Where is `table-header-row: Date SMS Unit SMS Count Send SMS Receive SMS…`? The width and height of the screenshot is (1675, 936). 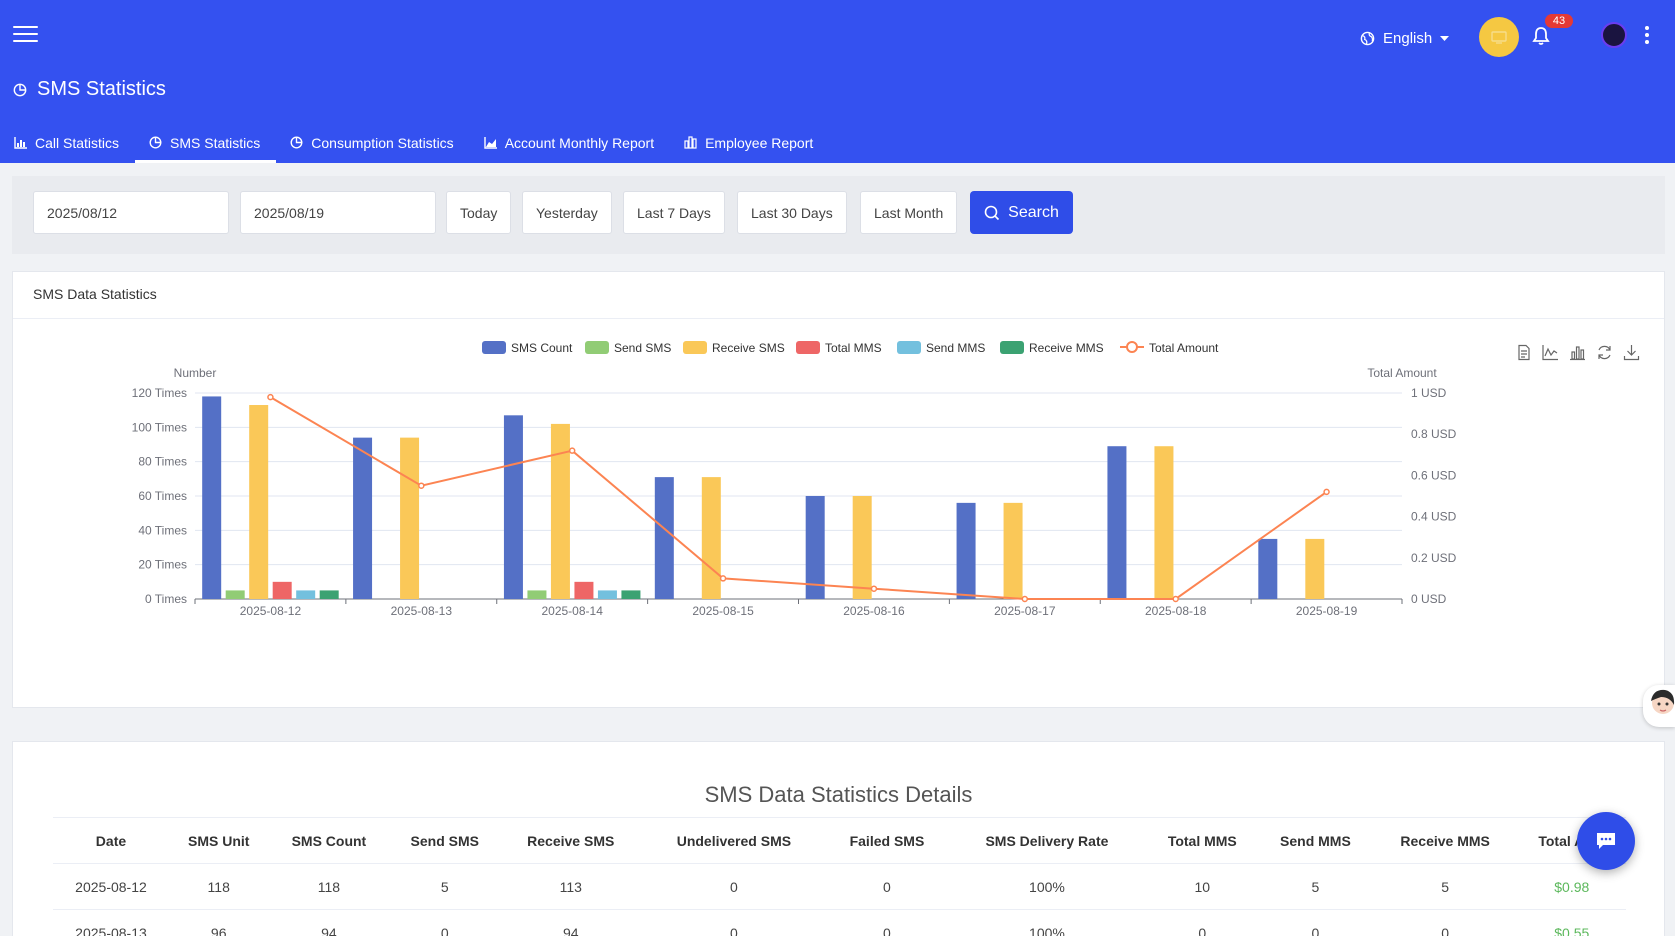
table-header-row: Date SMS Unit SMS Count Send SMS Receive SMS… is located at coordinates (839, 840).